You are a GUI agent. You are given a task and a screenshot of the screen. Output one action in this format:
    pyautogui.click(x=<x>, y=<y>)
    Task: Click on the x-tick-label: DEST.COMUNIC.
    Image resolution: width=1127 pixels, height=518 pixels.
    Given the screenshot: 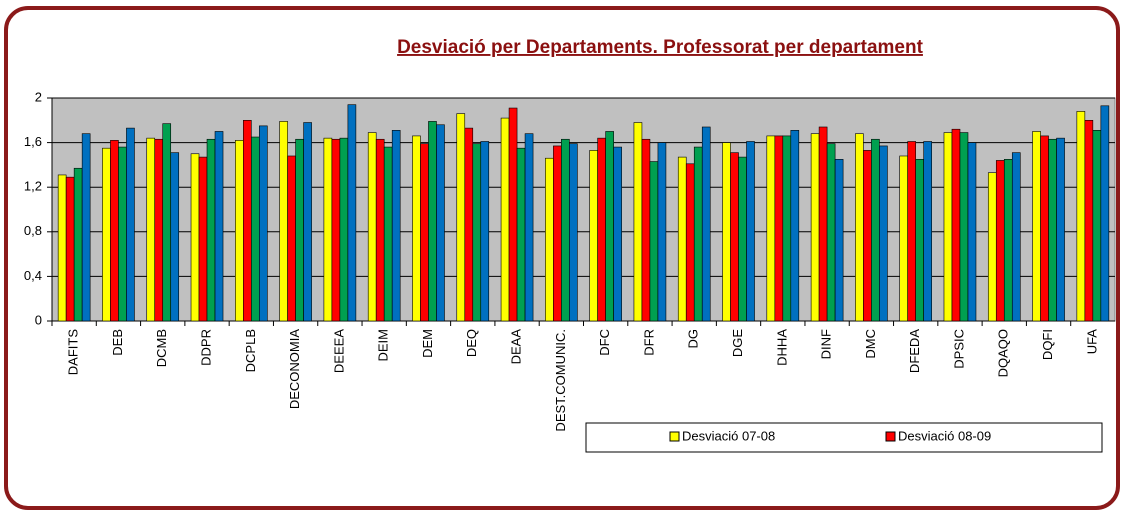 What is the action you would take?
    pyautogui.click(x=560, y=380)
    